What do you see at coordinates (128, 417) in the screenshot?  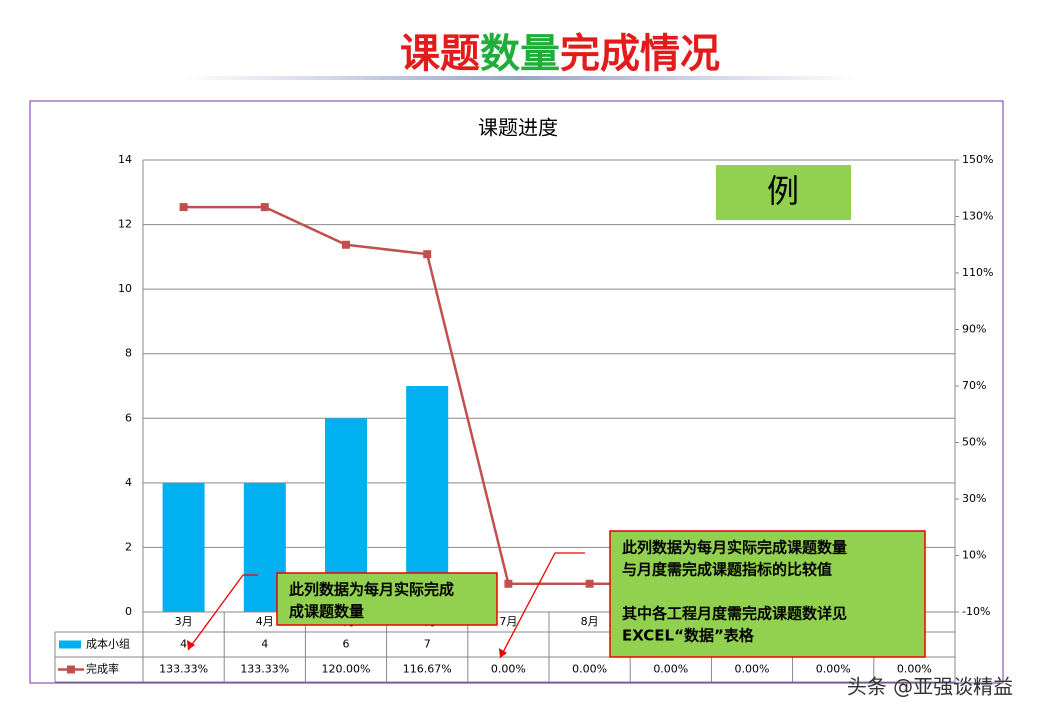 I see `y-tick-label: 6` at bounding box center [128, 417].